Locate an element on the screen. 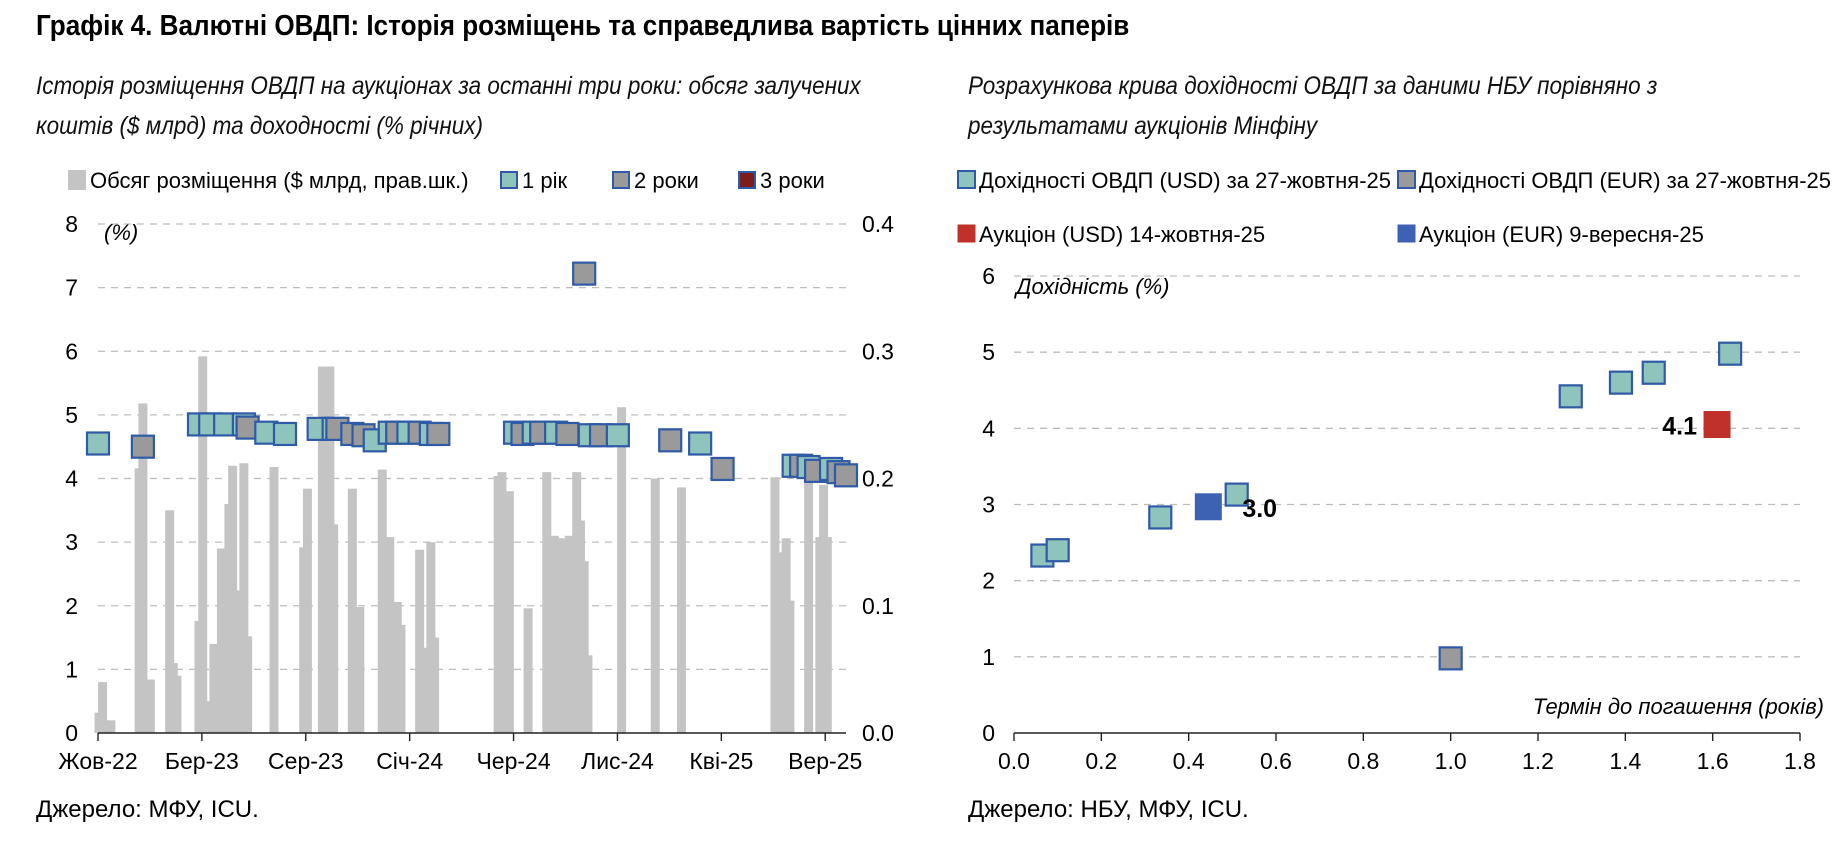  right-y-tick-label: 0.3 is located at coordinates (878, 351).